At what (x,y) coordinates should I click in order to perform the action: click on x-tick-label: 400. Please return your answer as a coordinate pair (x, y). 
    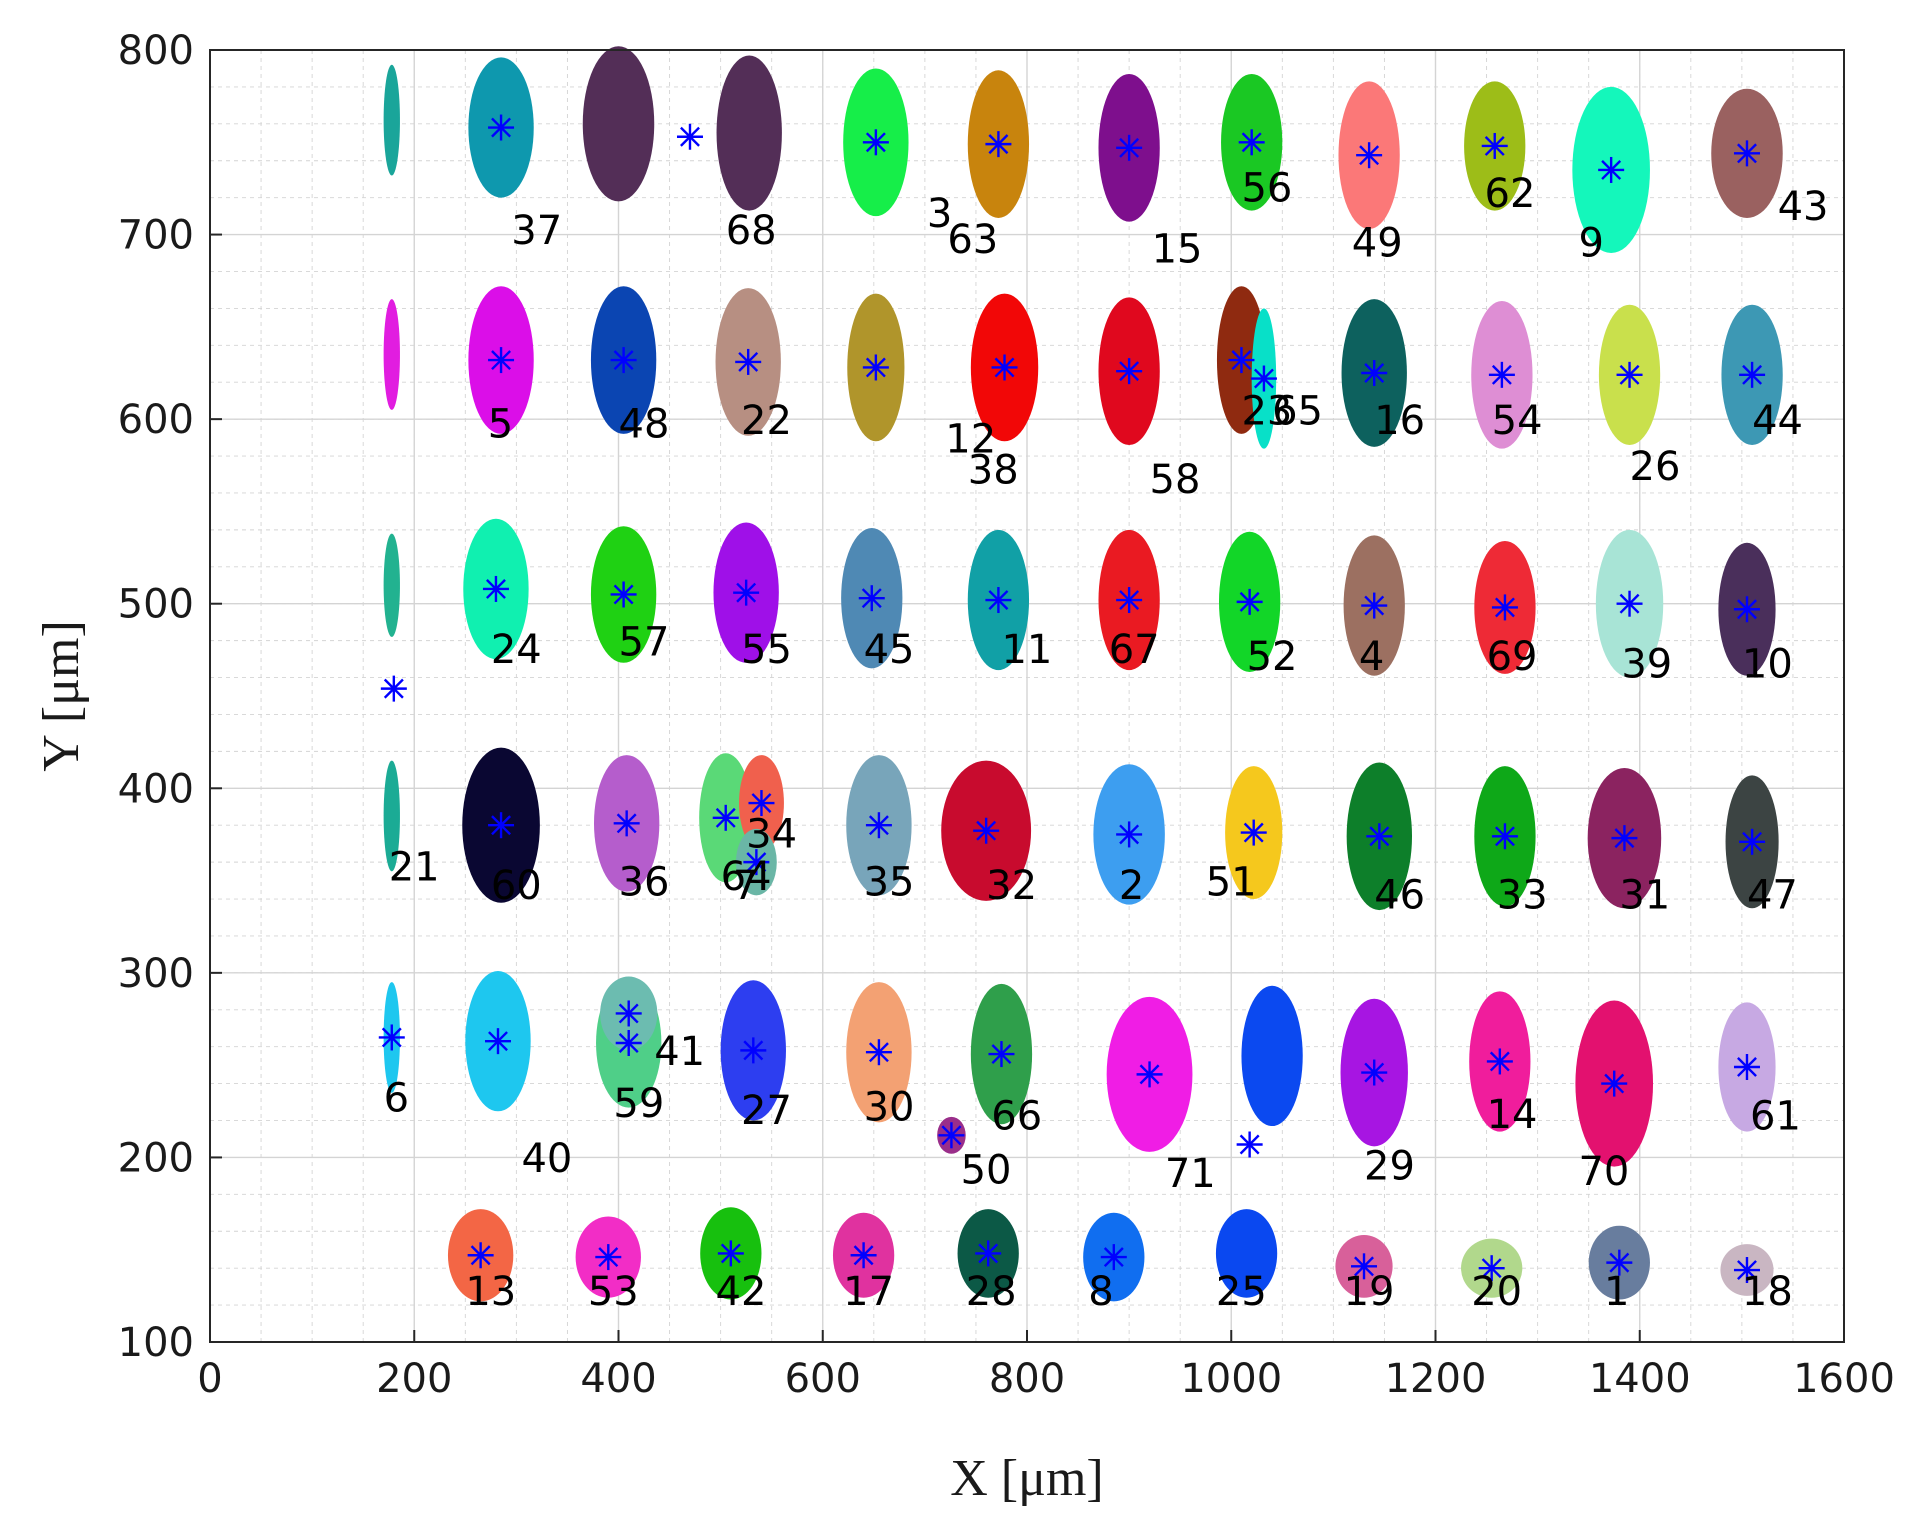
    Looking at the image, I should click on (618, 1379).